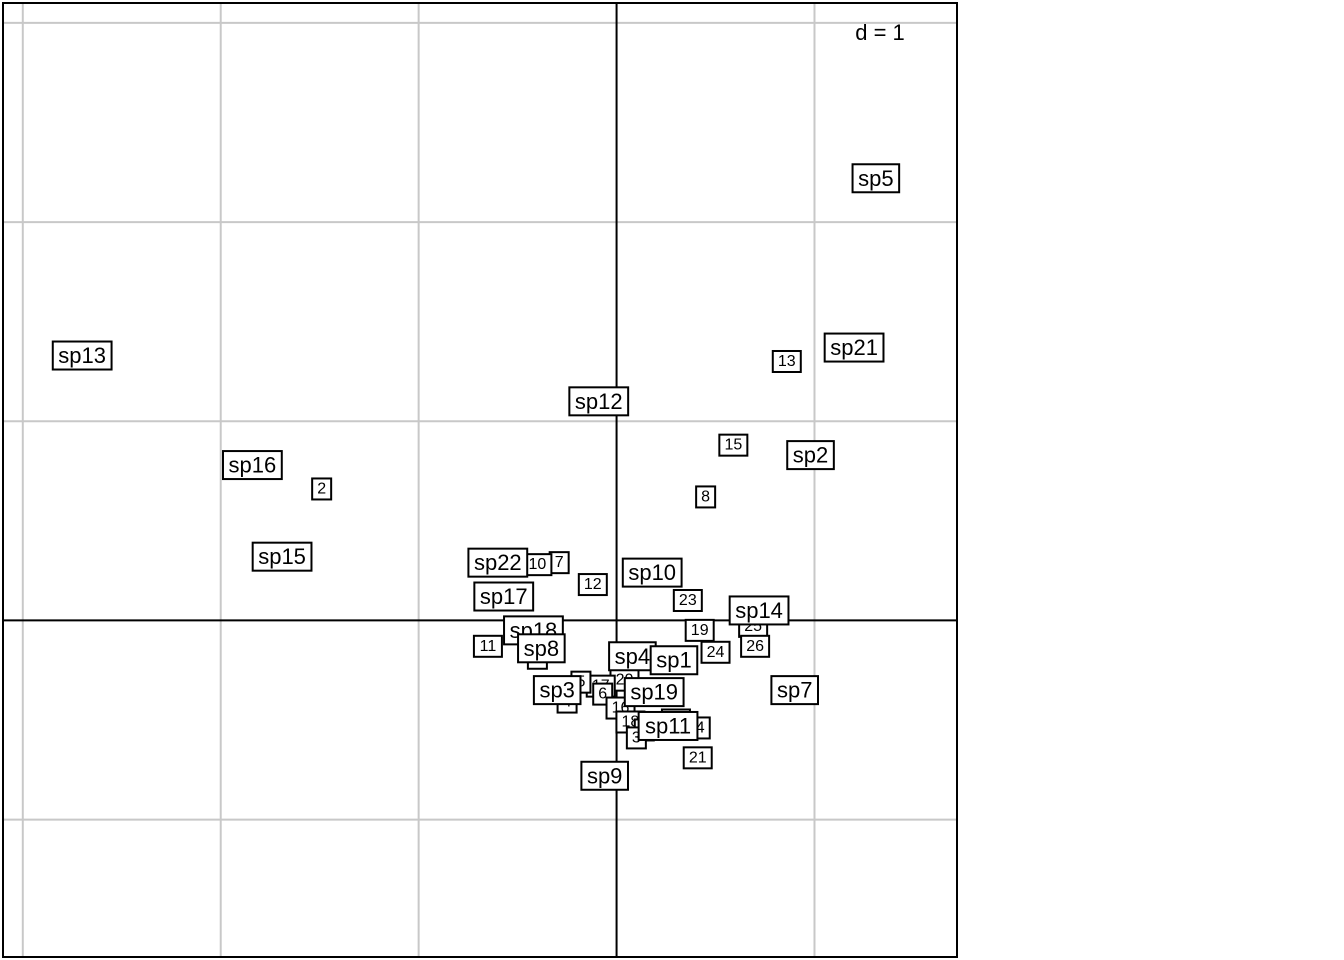  I want to click on species-label: sp5, so click(876, 178).